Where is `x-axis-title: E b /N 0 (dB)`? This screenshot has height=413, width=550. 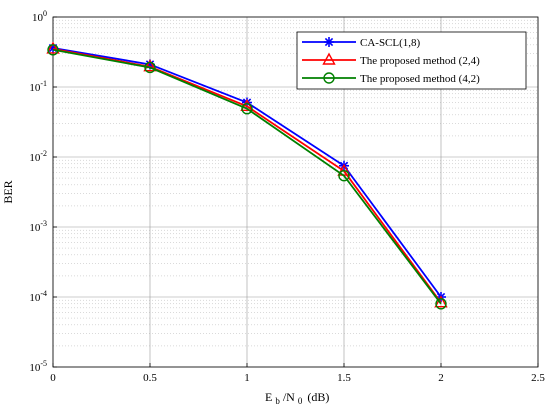 x-axis-title: E b /N 0 (dB) is located at coordinates (297, 398).